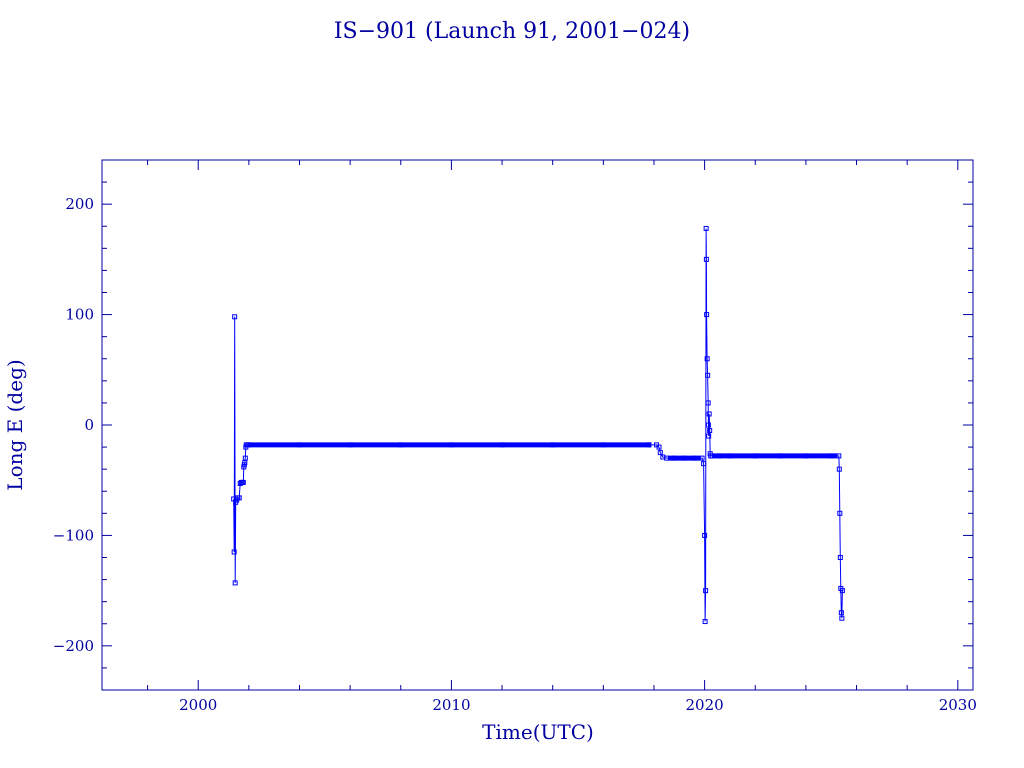 The image size is (1024, 768). Describe the element at coordinates (451, 705) in the screenshot. I see `x-tick-label: 2010` at that location.